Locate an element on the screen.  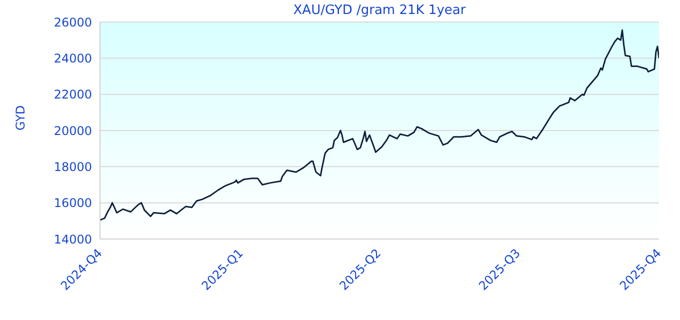
y-tick-label: 18000 is located at coordinates (73, 167).